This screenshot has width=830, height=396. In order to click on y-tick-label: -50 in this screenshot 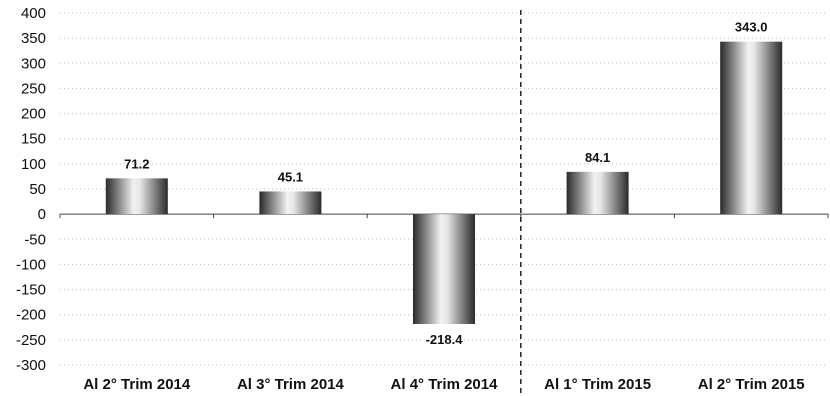, I will do `click(35, 239)`.